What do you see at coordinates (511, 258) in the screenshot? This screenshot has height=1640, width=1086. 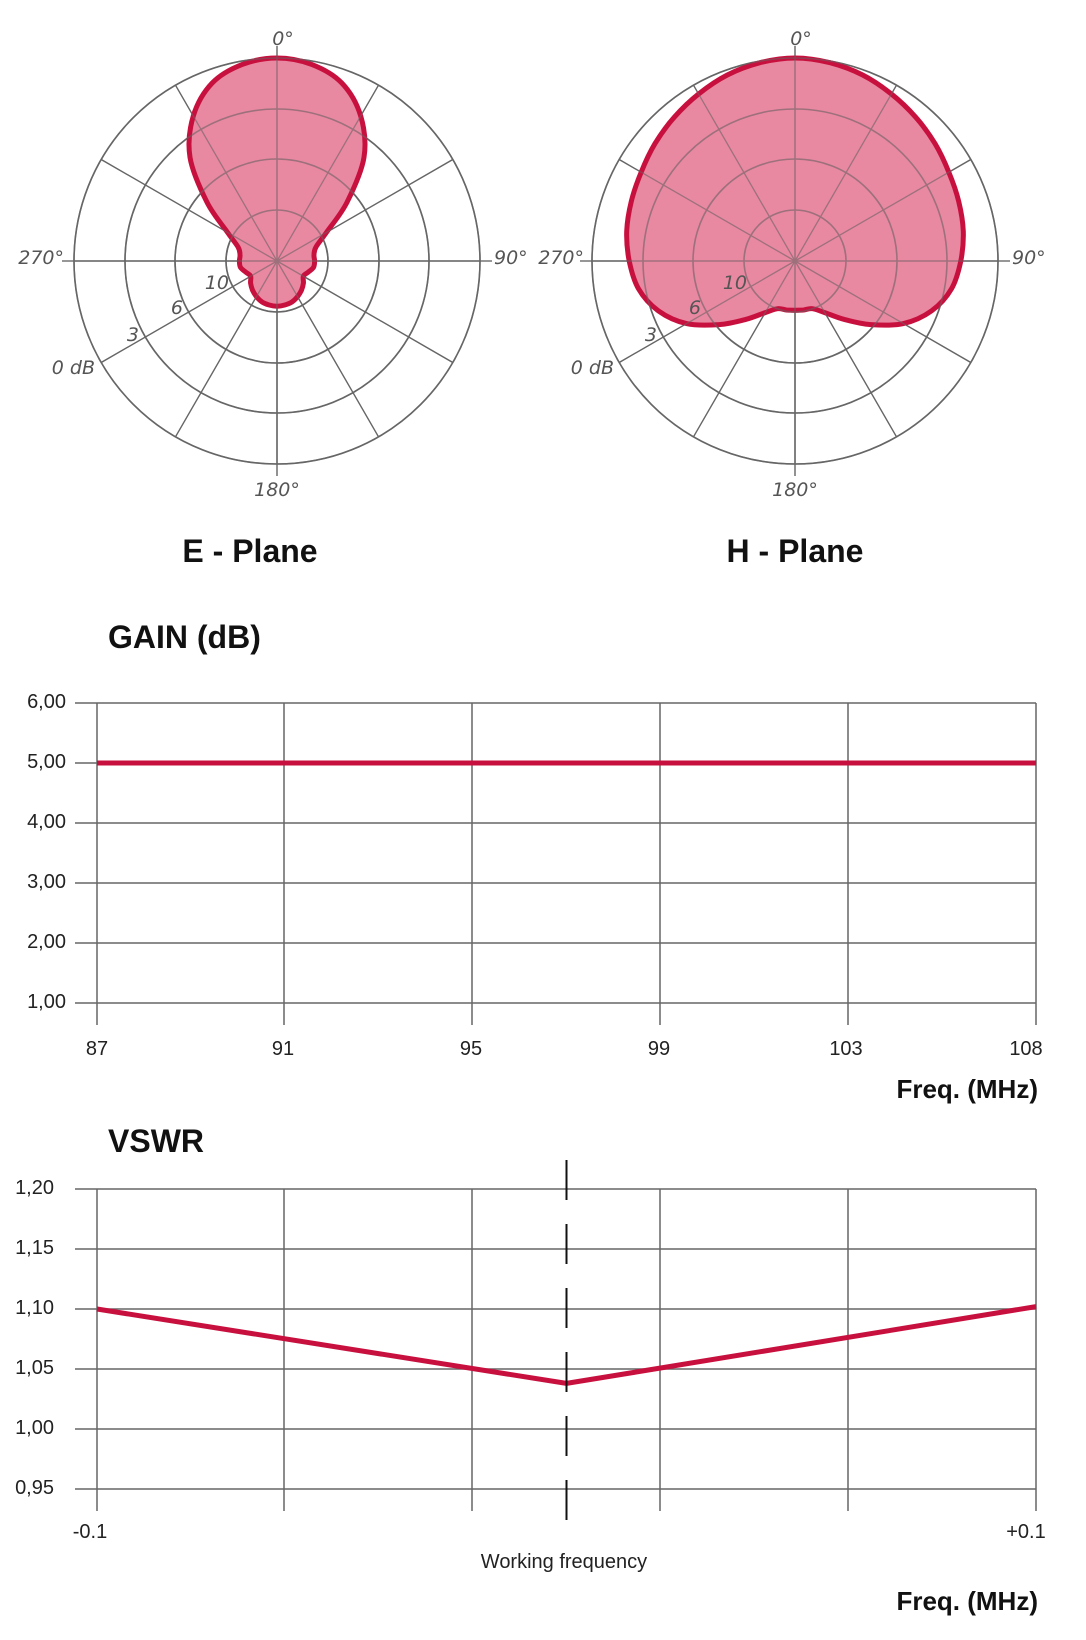 I see `e-plane-angle-label-90: 90°` at bounding box center [511, 258].